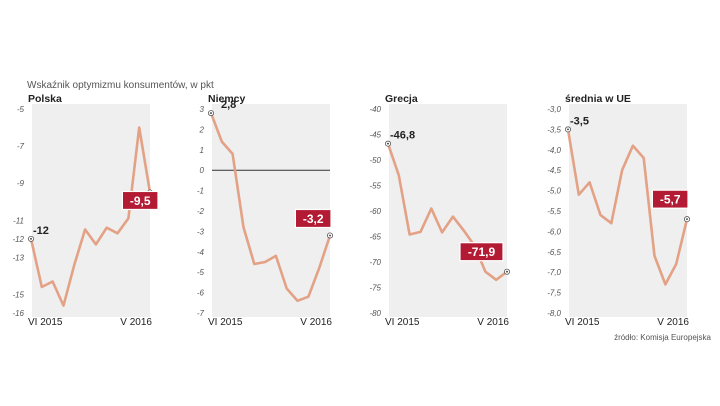 The width and height of the screenshot is (720, 406). What do you see at coordinates (554, 211) in the screenshot?
I see `y-tick-label: -5,5` at bounding box center [554, 211].